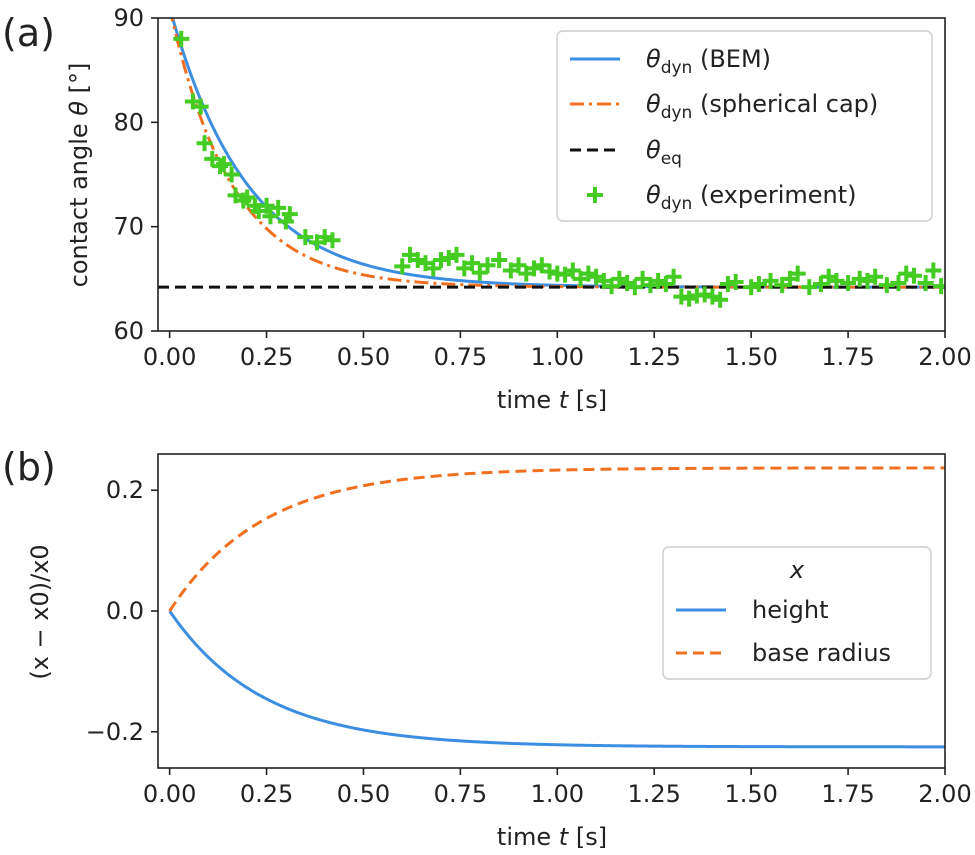 The image size is (975, 855). Describe the element at coordinates (751, 197) in the screenshot. I see `legend-exp-label: θdyn (experiment)` at that location.